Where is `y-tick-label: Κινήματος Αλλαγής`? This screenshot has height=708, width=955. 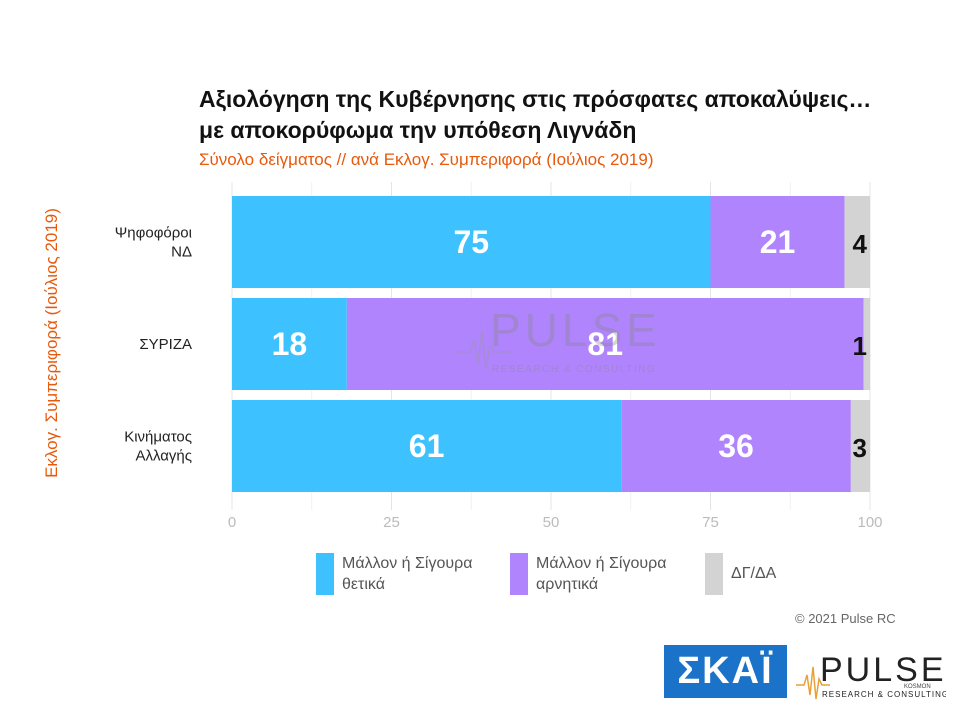
y-tick-label: Κινήματος Αλλαγής is located at coordinates (158, 447).